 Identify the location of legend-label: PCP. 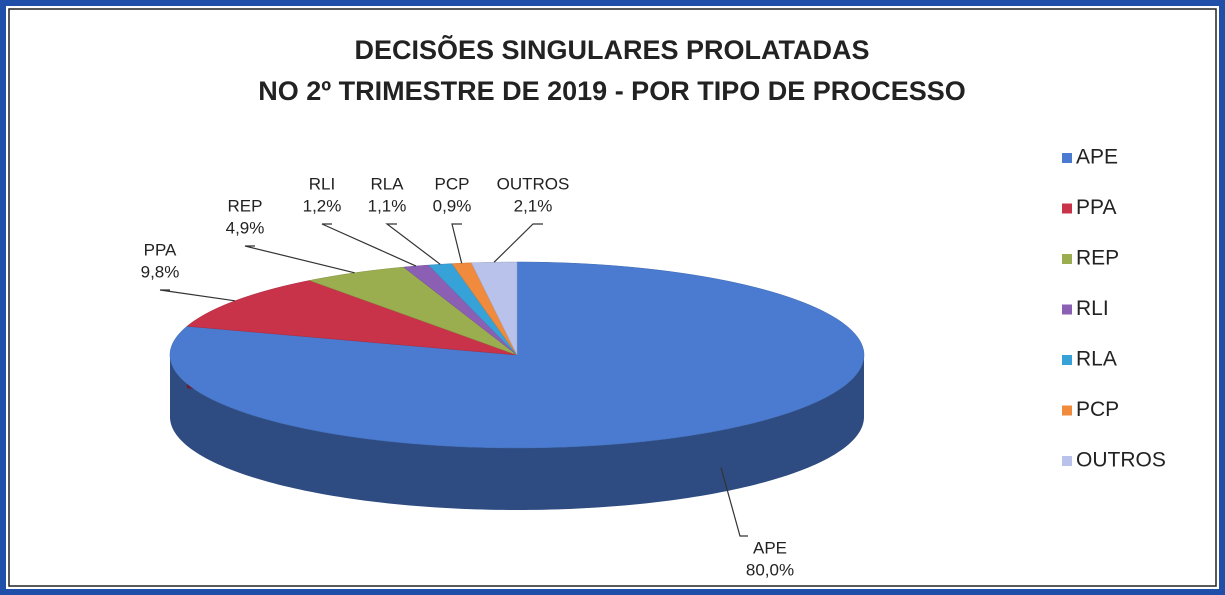
(1097, 409).